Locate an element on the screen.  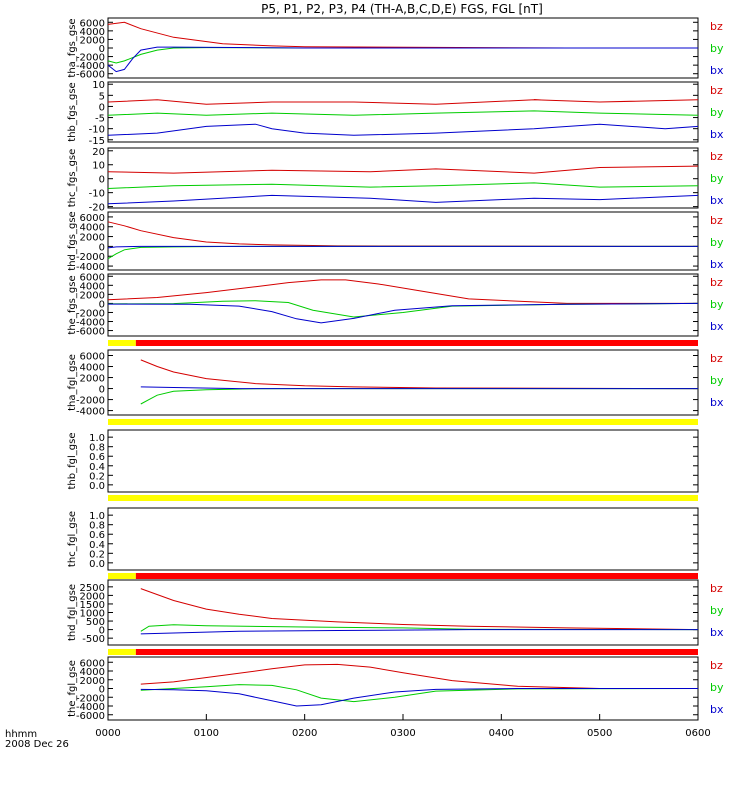
ytick-label: 1000 is located at coordinates (92, 614).